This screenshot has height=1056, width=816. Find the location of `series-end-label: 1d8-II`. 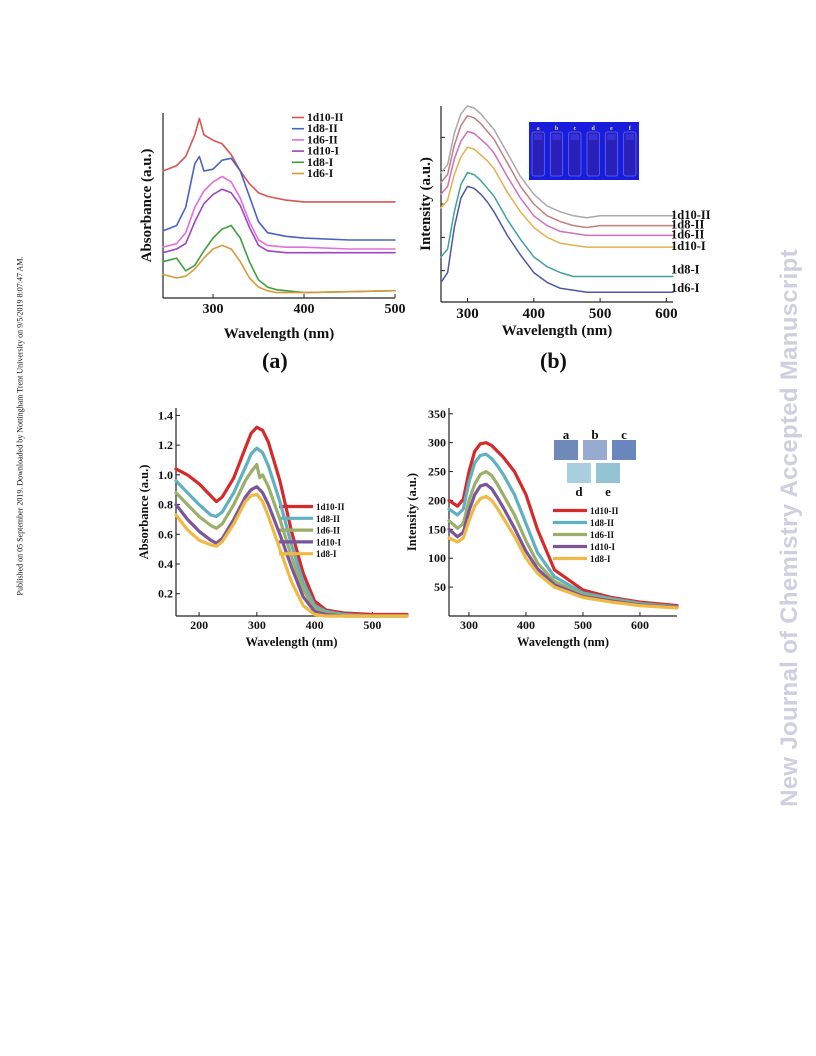

series-end-label: 1d8-II is located at coordinates (687, 225).